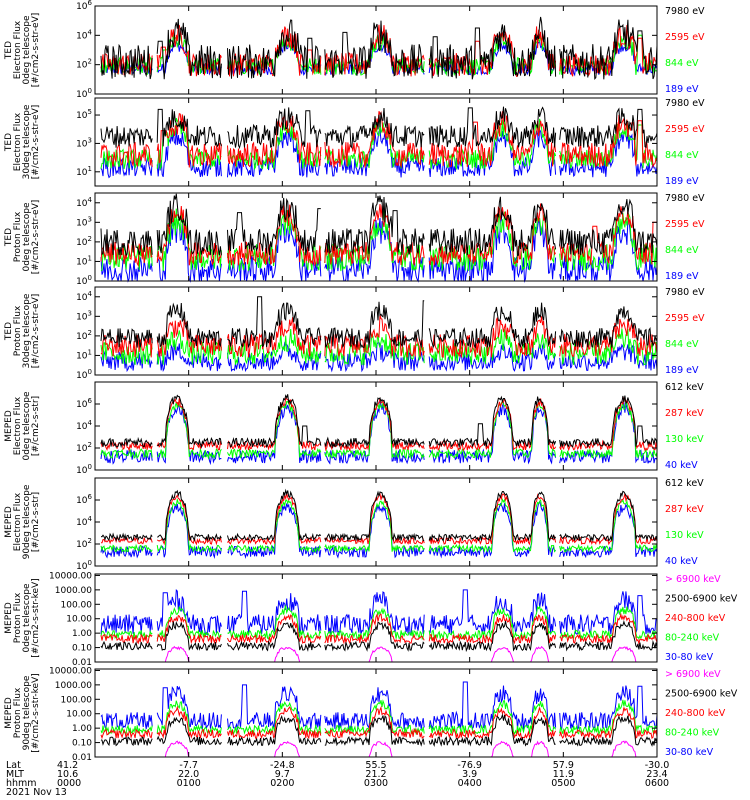  I want to click on x-tick-label: -7.7, so click(188, 765).